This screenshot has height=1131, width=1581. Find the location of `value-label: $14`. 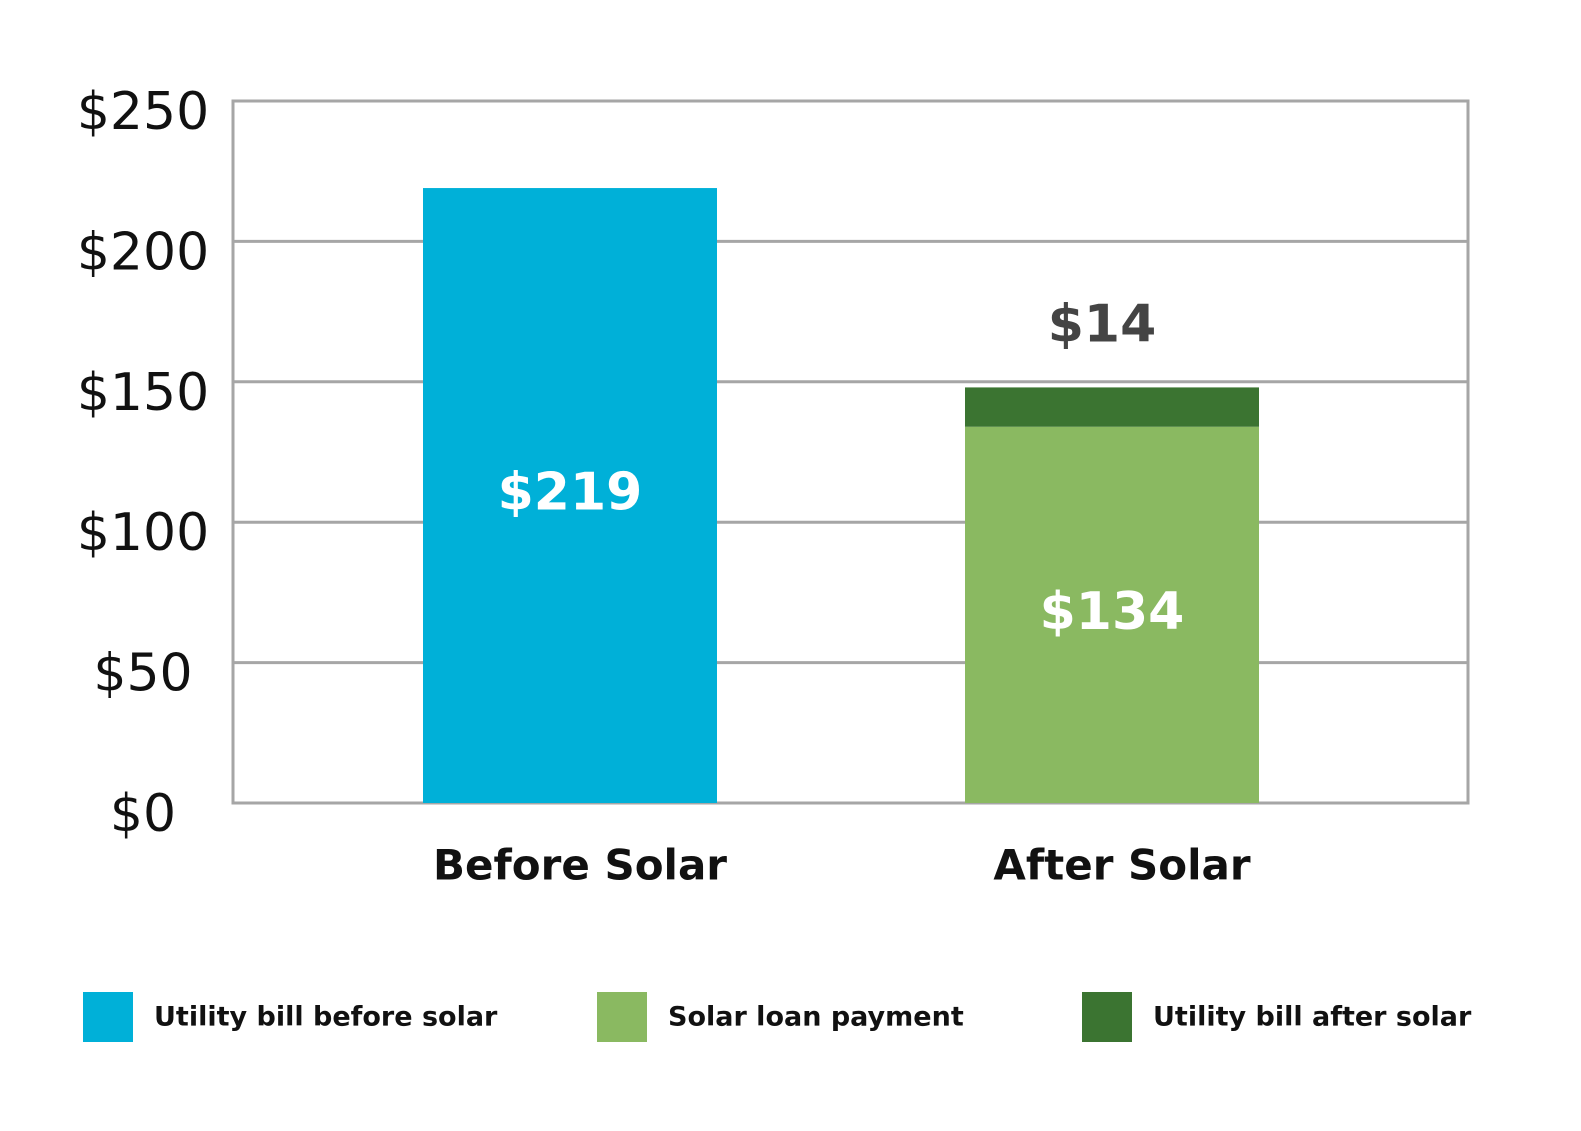

value-label: $14 is located at coordinates (1102, 324).